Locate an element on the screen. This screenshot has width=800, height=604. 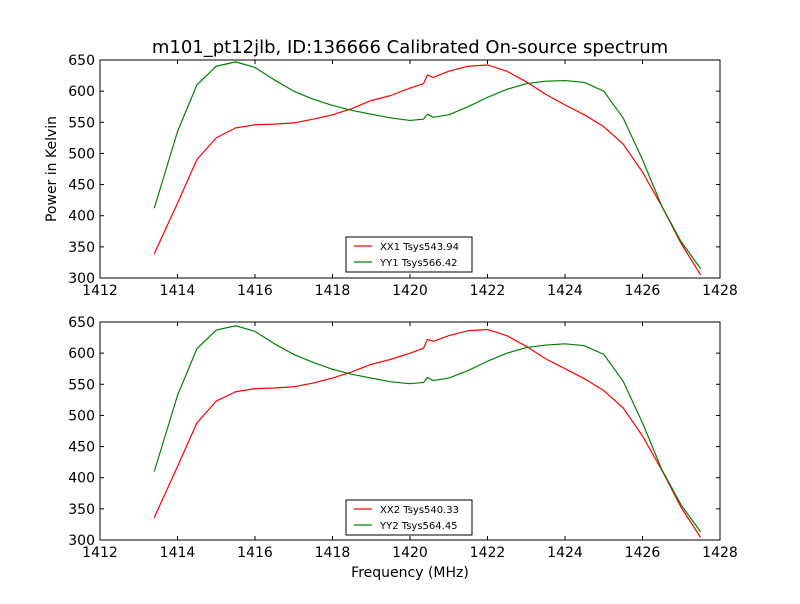
y-axis-label: Power in Kelvin is located at coordinates (52, 169).